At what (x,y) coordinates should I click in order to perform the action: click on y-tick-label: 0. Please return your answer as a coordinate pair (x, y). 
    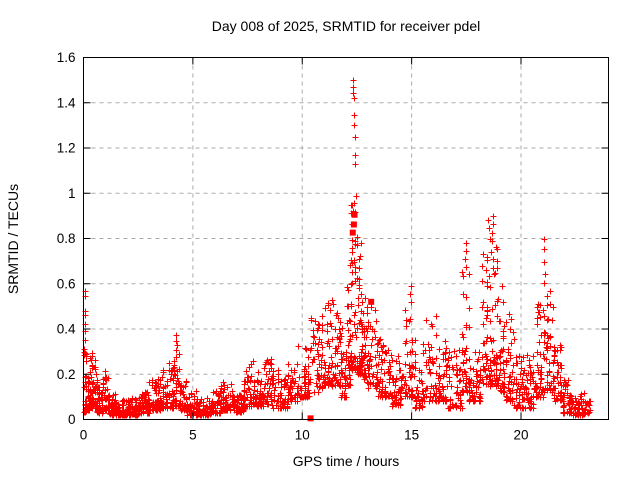
    Looking at the image, I should click on (72, 419).